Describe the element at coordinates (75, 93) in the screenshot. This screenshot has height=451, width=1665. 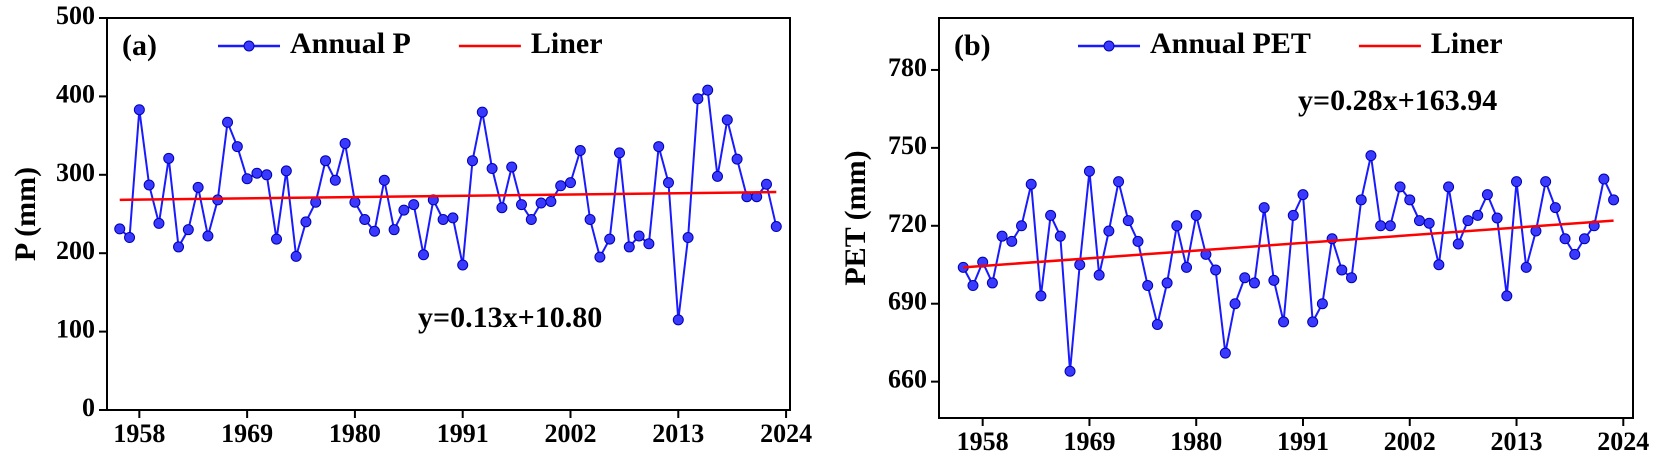
I see `y-tick-label: 400` at that location.